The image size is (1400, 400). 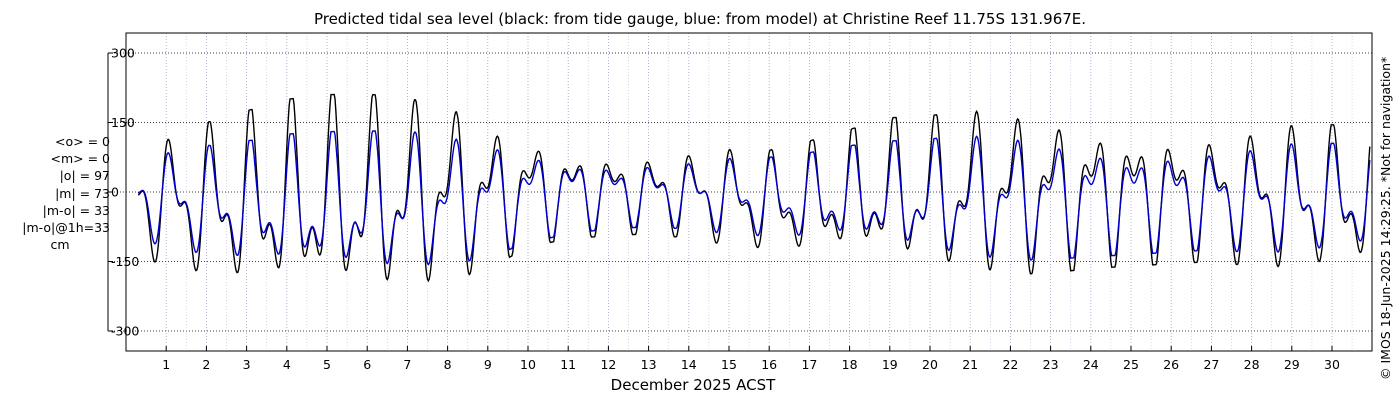 What do you see at coordinates (1211, 364) in the screenshot?
I see `x-tick-label: 27` at bounding box center [1211, 364].